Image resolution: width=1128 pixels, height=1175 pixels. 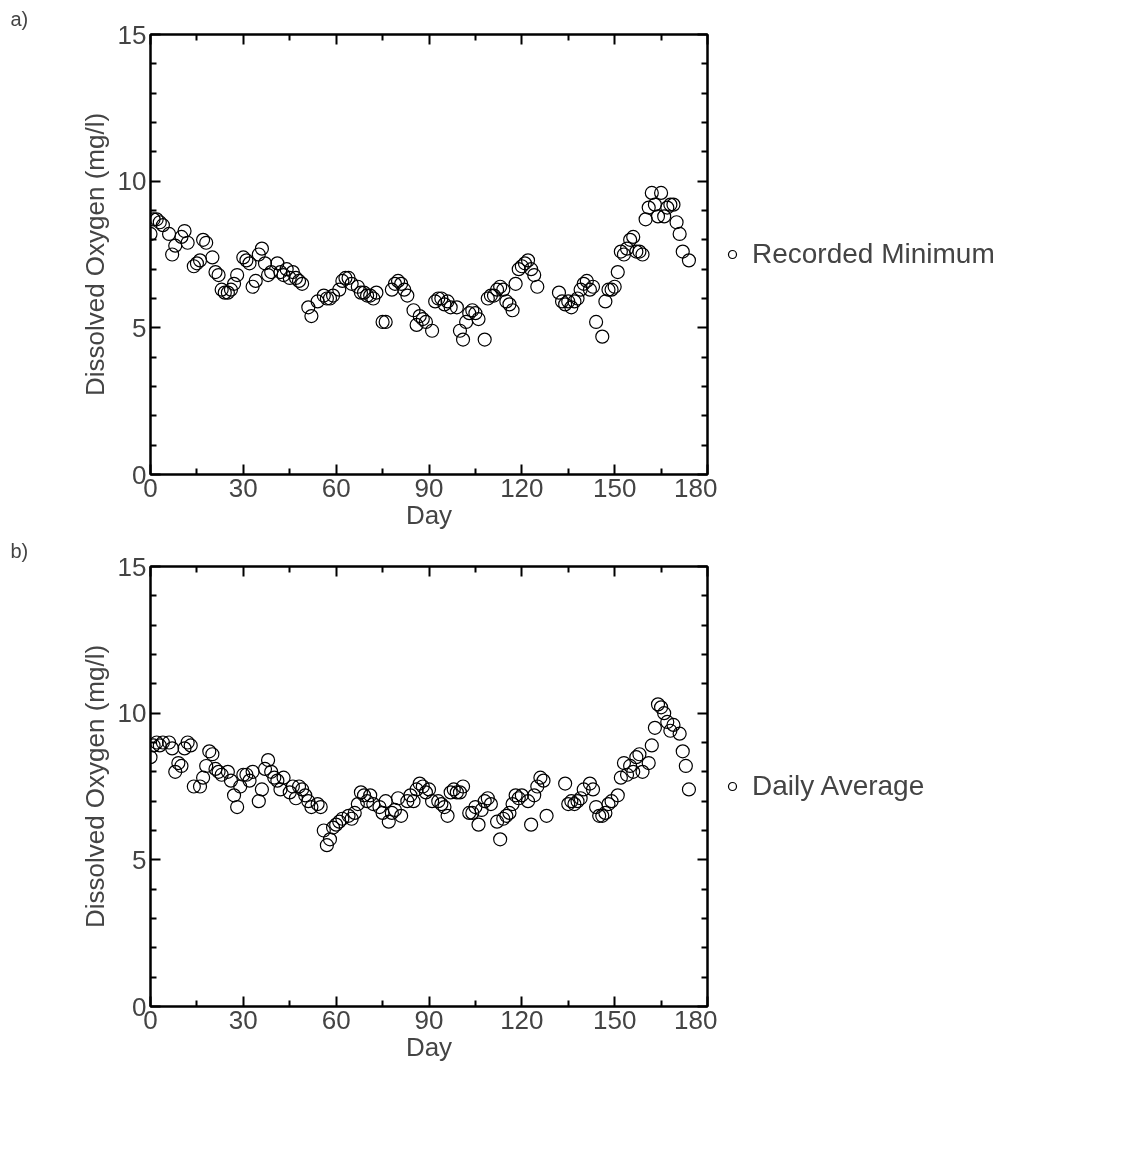 I want to click on legend-label: Daily Average, so click(x=838, y=786).